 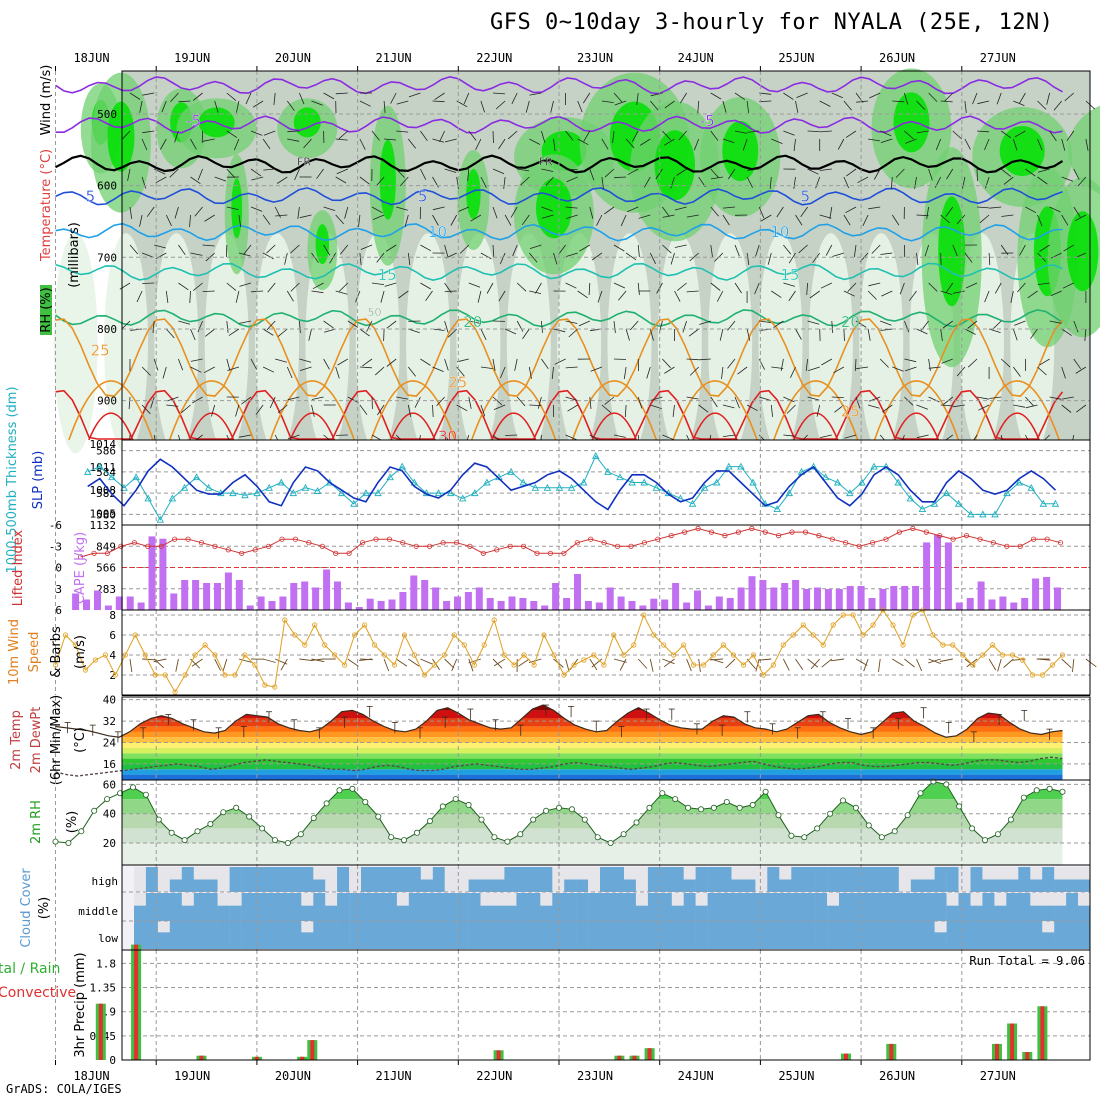 I want to click on ylabel-cloud-cover: Cloud Cover, so click(x=26, y=908).